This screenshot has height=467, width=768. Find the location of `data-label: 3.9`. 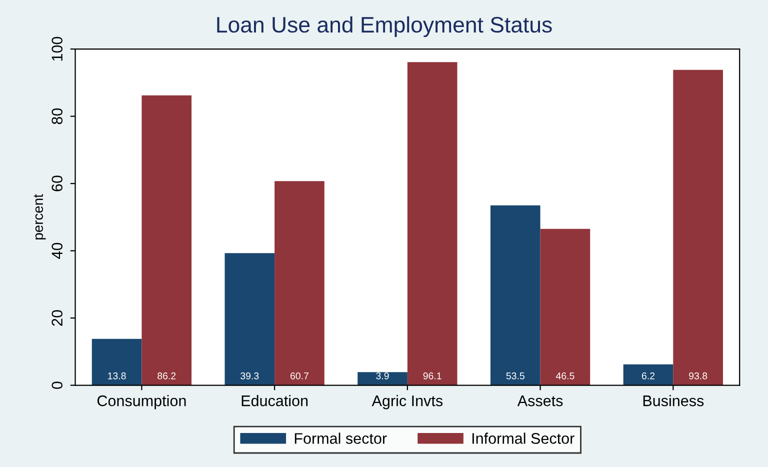

data-label: 3.9 is located at coordinates (382, 376).